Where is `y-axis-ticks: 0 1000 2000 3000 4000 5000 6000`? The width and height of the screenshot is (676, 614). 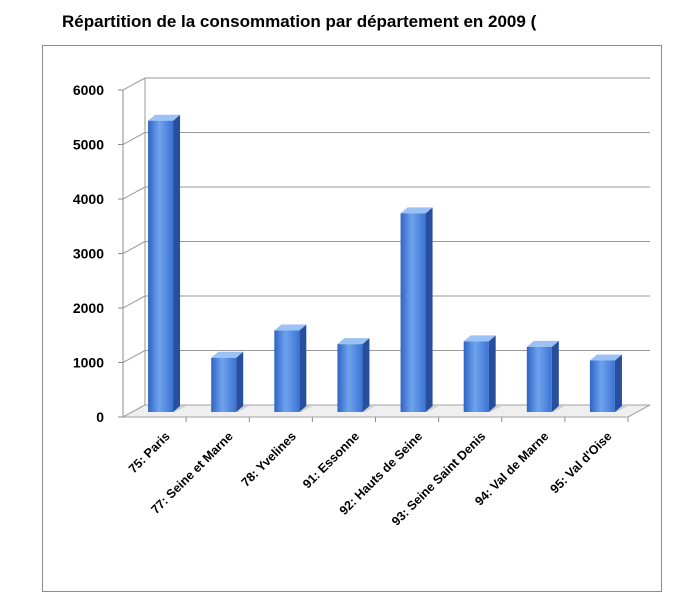
y-axis-ticks: 0 1000 2000 3000 4000 5000 6000 is located at coordinates (88, 253).